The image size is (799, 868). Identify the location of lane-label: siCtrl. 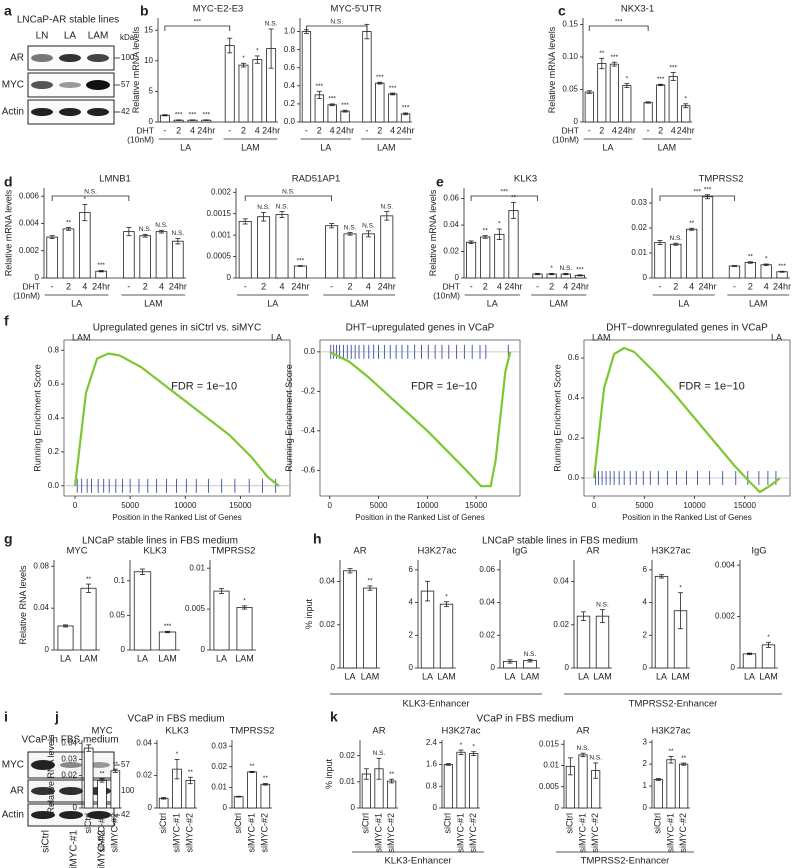
(46, 841).